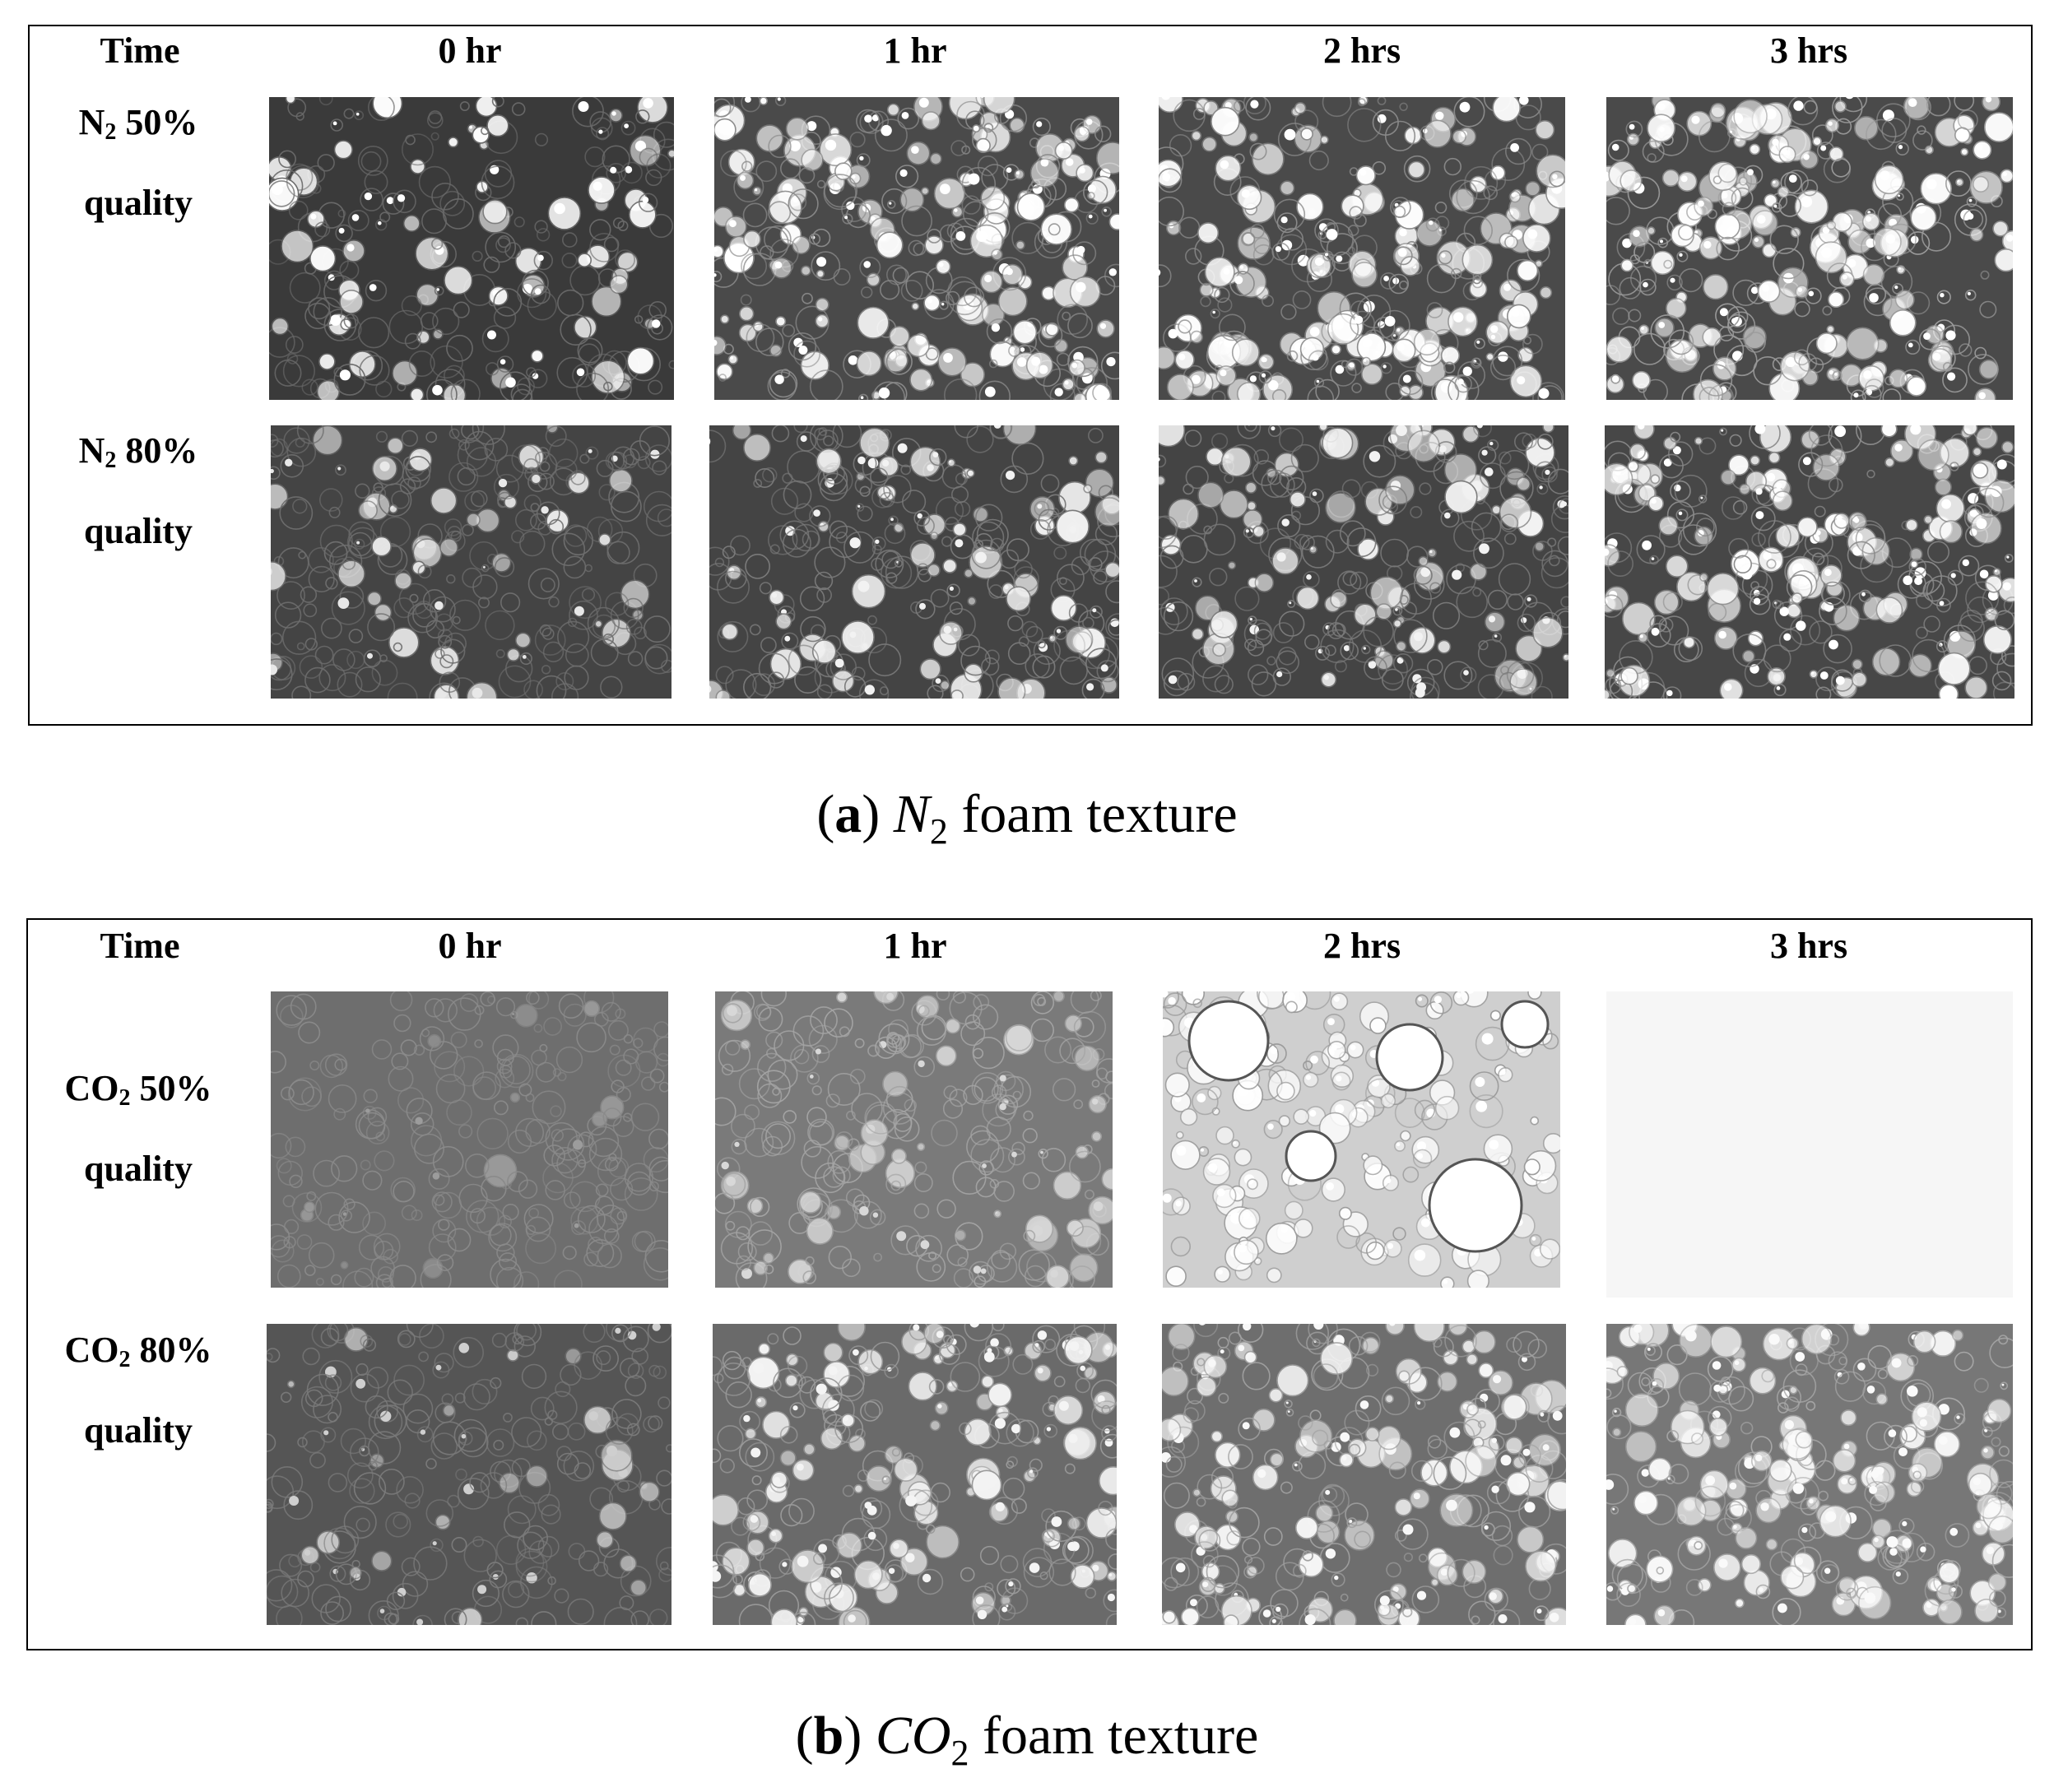 This screenshot has width=2054, height=1792. Describe the element at coordinates (138, 162) in the screenshot. I see `figure-a-row-label-n2-50: N2 50% quality` at that location.